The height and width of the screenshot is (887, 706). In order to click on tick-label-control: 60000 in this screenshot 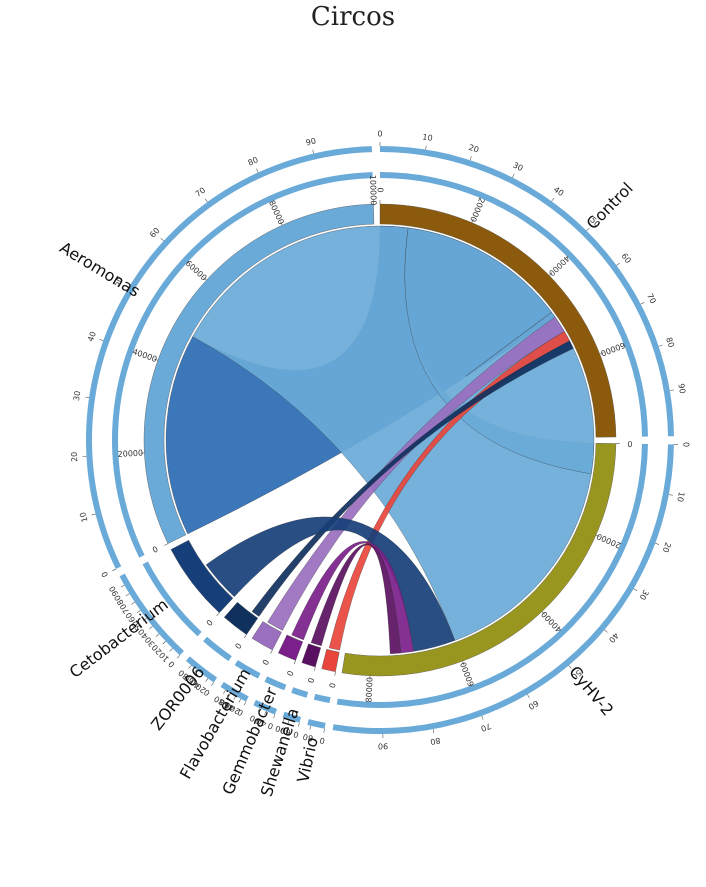, I will do `click(612, 349)`.